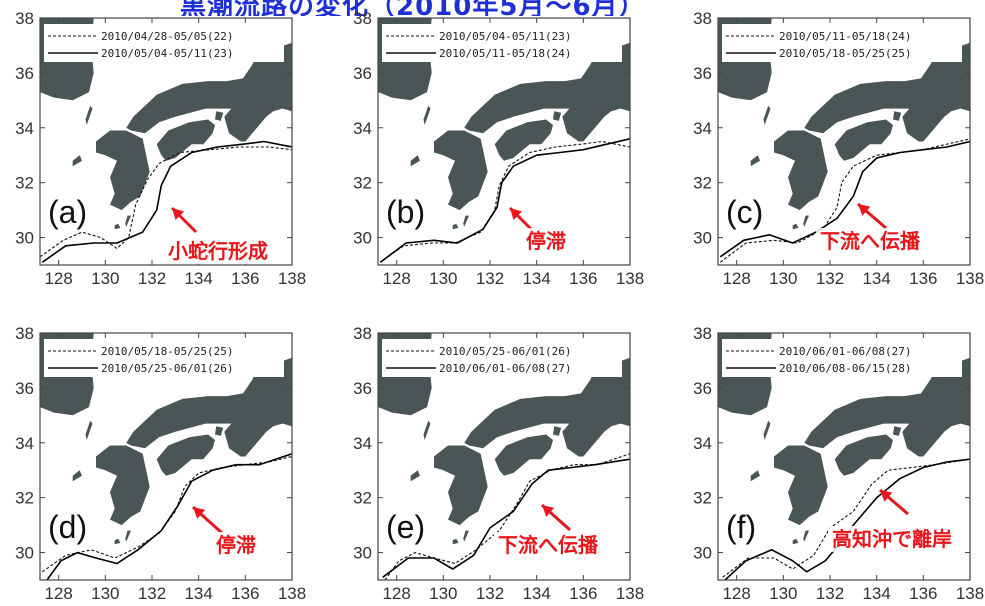  Describe the element at coordinates (413, 8) in the screenshot. I see `figure-title-text: 黒潮流路の変化（2010年5月～6月）` at that location.